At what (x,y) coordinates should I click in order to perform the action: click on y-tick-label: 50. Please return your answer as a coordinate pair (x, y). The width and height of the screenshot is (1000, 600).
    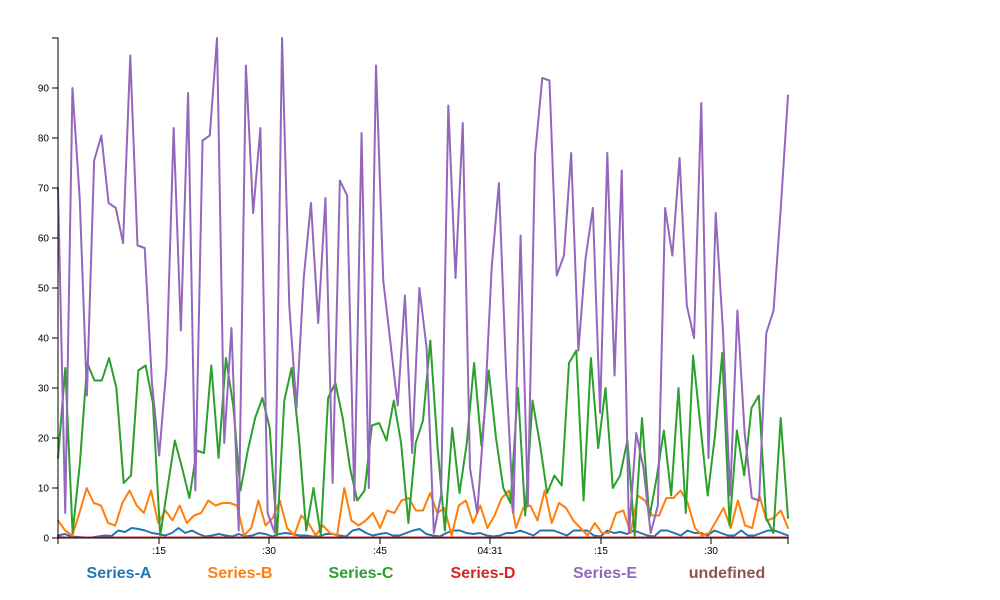
    Looking at the image, I should click on (44, 289).